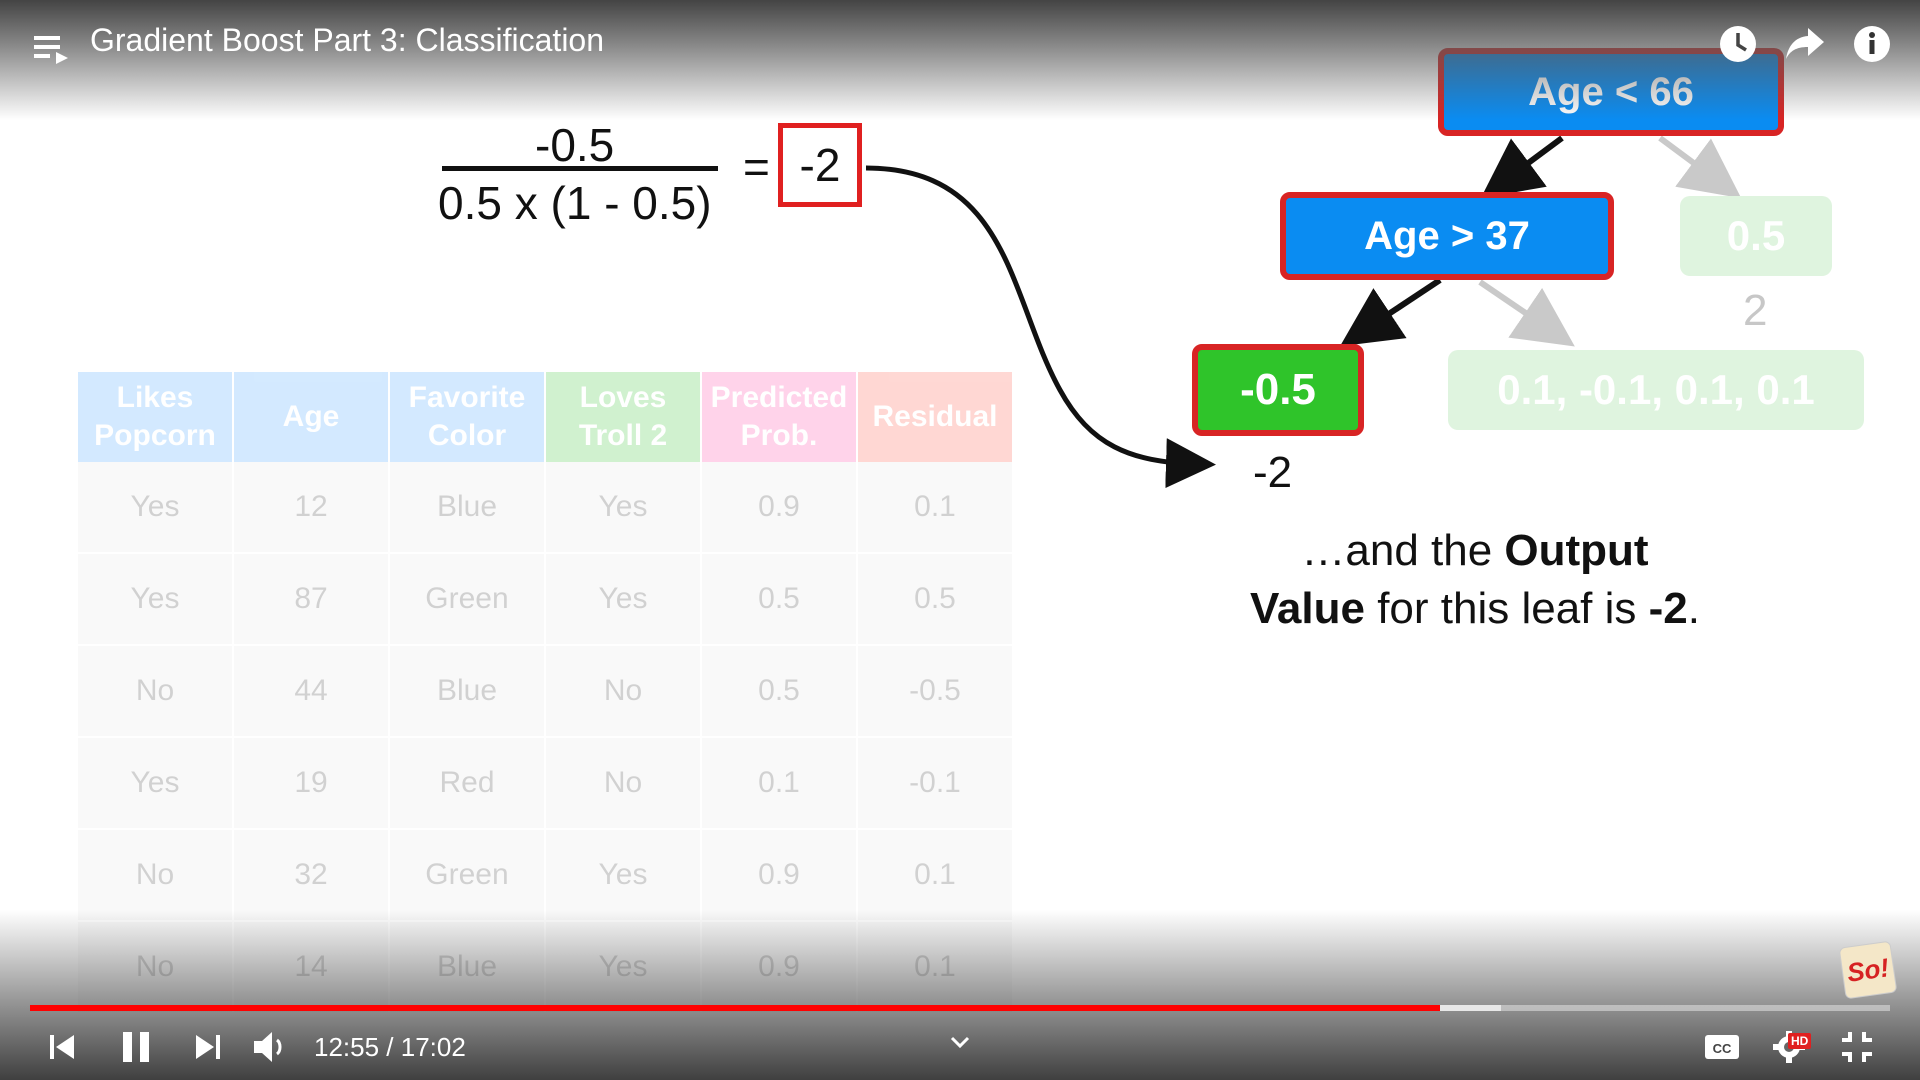  What do you see at coordinates (1800, 1041) in the screenshot?
I see `hd-badge: HD` at bounding box center [1800, 1041].